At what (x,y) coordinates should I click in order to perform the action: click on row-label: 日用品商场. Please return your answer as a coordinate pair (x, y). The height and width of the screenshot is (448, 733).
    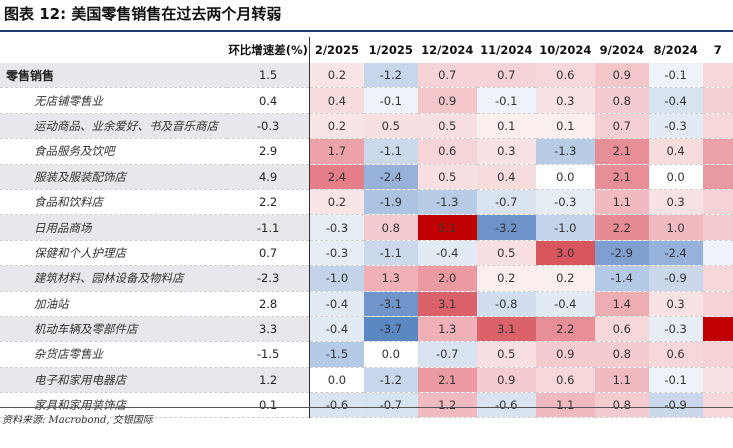
    Looking at the image, I should click on (63, 227).